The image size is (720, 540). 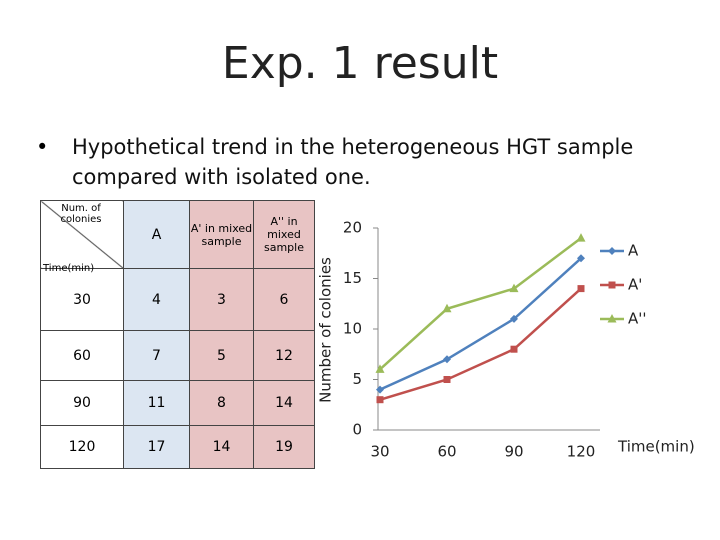 What do you see at coordinates (357, 430) in the screenshot?
I see `y-tick-label: 0` at bounding box center [357, 430].